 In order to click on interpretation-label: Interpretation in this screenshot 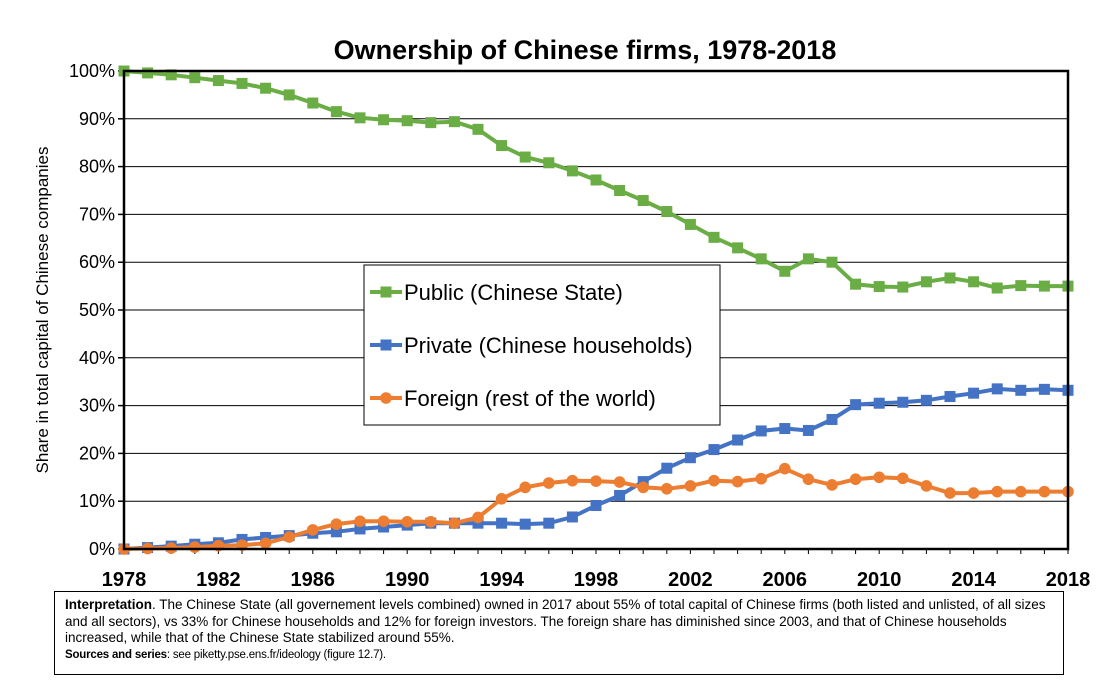, I will do `click(109, 604)`.